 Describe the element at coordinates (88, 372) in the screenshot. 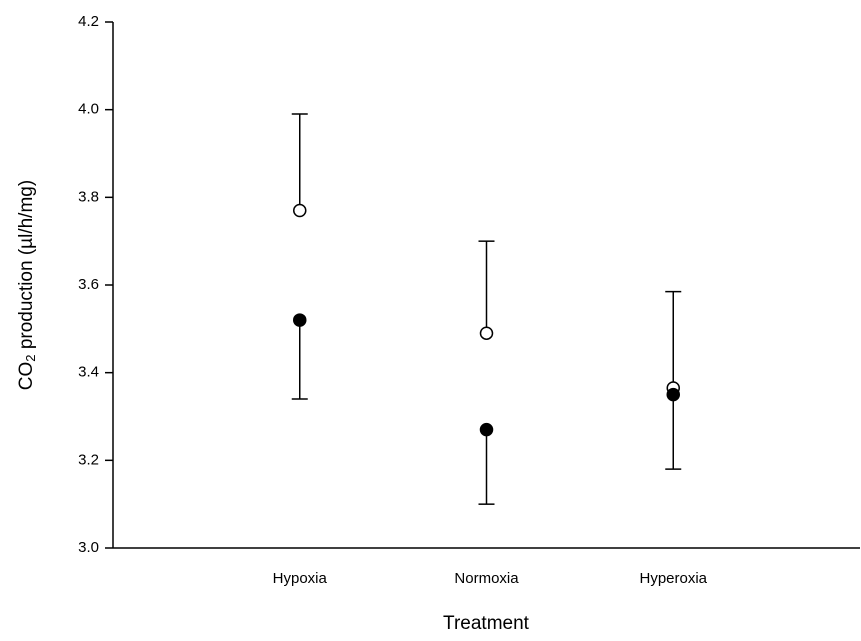

I see `y-tick-label: 3.4` at that location.